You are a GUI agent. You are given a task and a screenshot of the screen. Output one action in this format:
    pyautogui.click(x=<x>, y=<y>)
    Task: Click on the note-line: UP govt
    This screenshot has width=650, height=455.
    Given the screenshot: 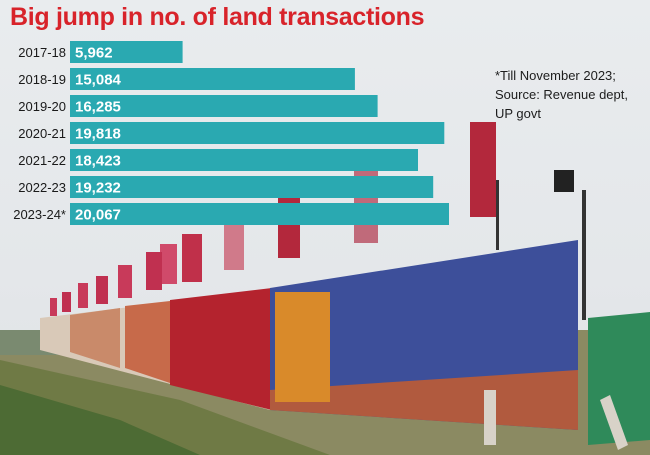 What is the action you would take?
    pyautogui.click(x=518, y=113)
    